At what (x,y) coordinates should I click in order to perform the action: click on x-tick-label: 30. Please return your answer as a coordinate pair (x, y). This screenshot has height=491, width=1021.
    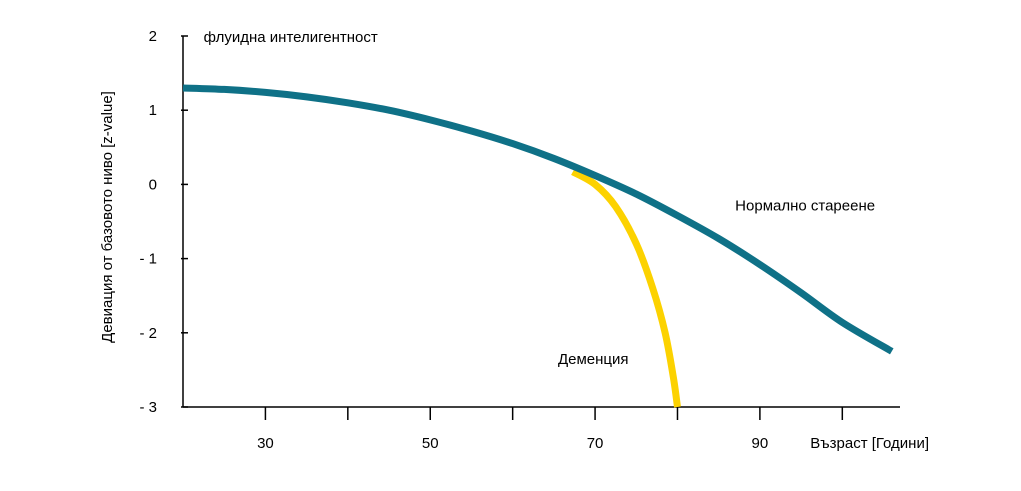
    Looking at the image, I should click on (265, 443).